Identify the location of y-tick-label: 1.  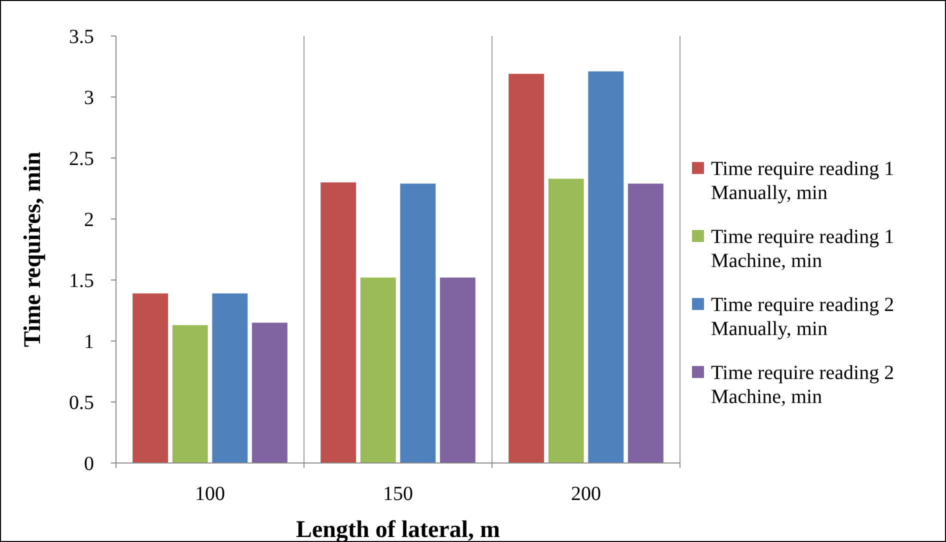
(89, 342).